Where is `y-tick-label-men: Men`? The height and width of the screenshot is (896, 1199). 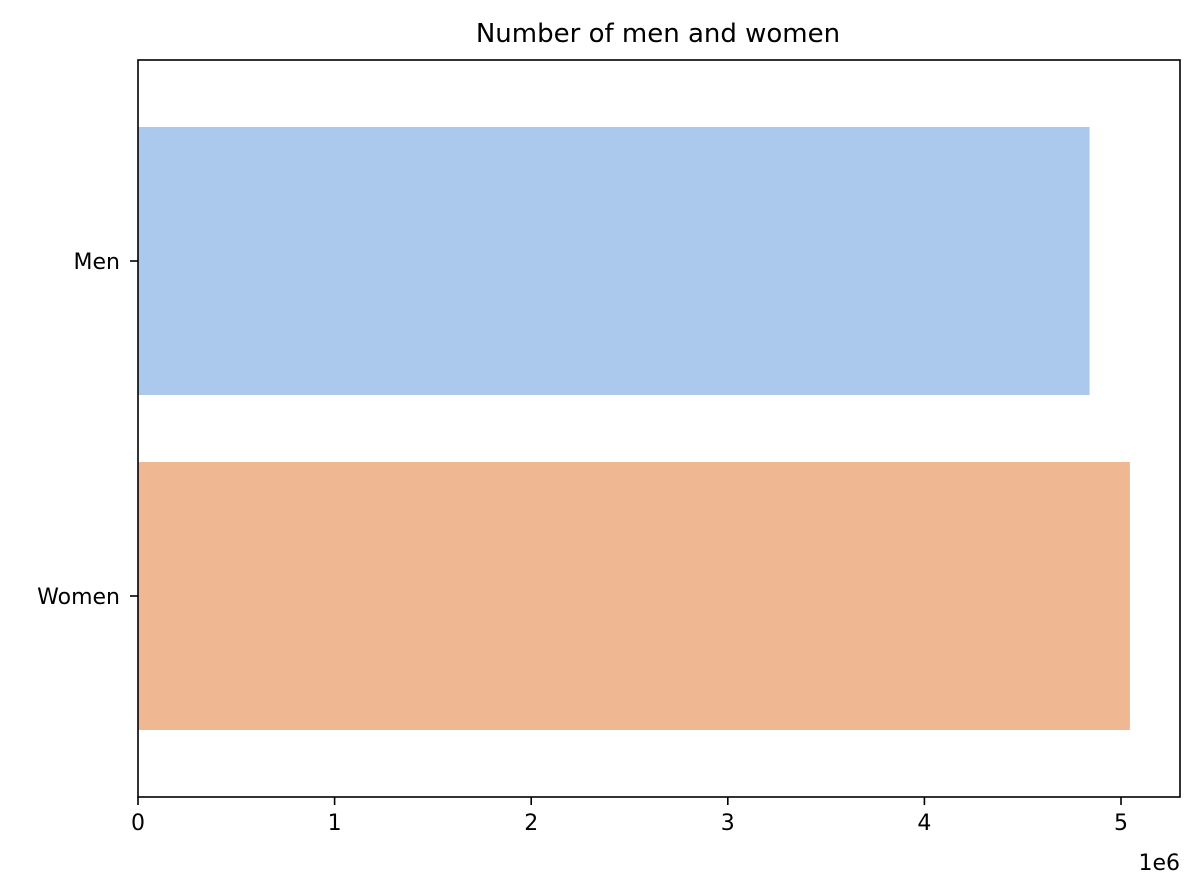
y-tick-label-men: Men is located at coordinates (97, 262).